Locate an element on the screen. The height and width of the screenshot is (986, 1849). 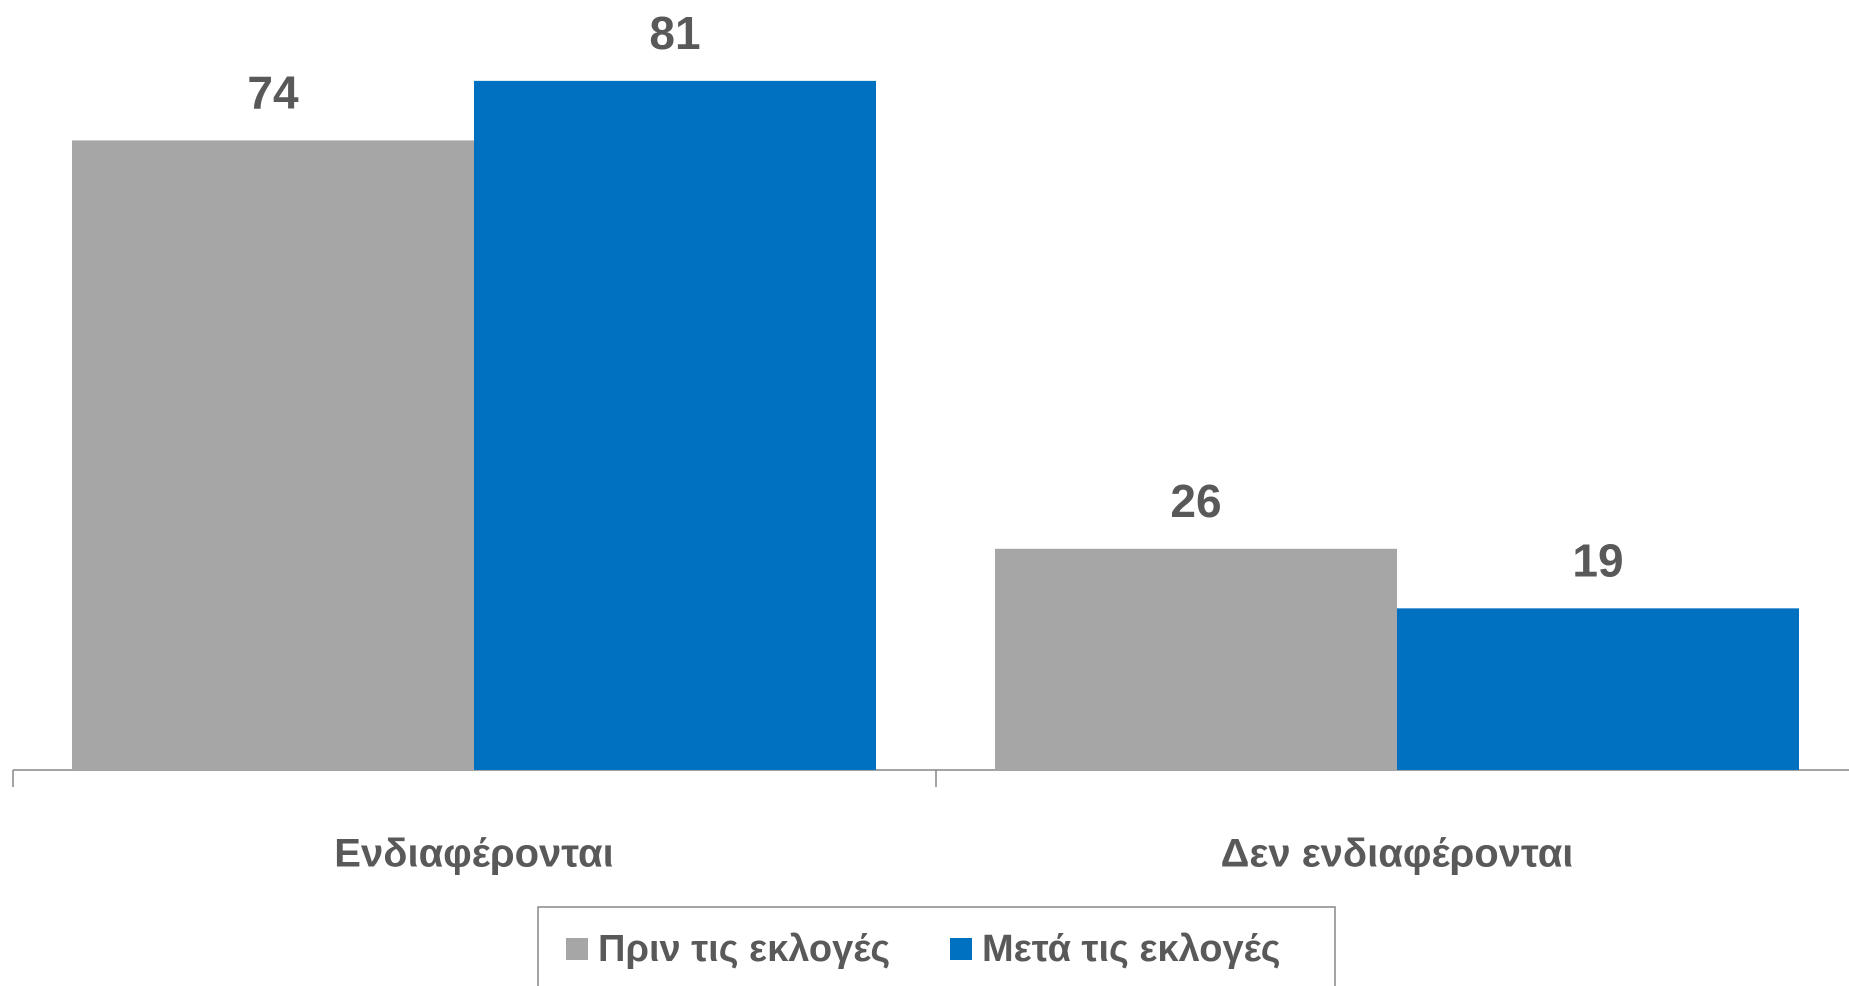
data-label: 81 is located at coordinates (674, 33).